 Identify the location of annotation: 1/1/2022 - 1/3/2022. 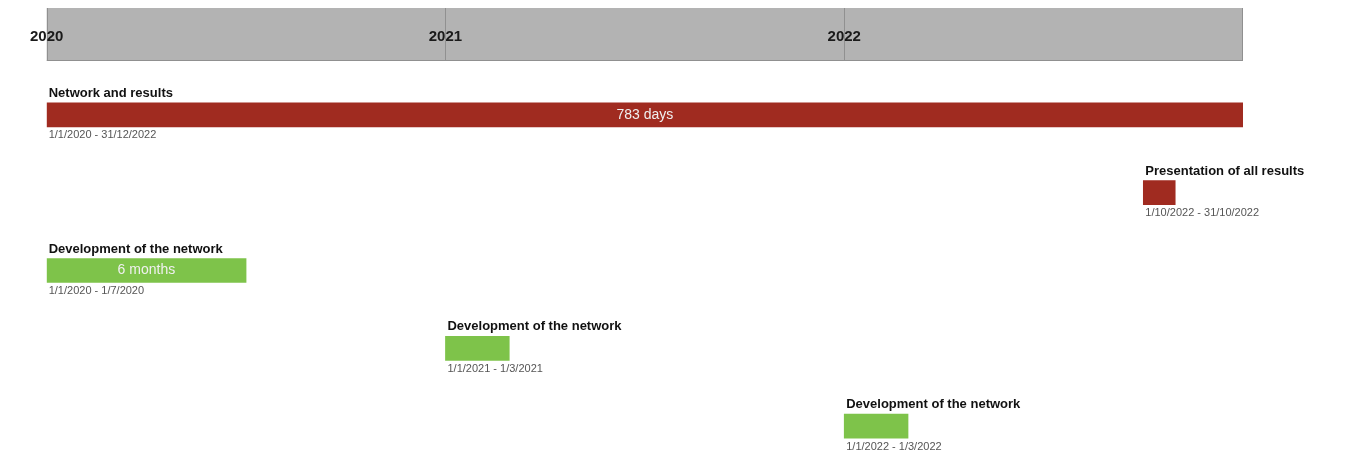
(894, 445).